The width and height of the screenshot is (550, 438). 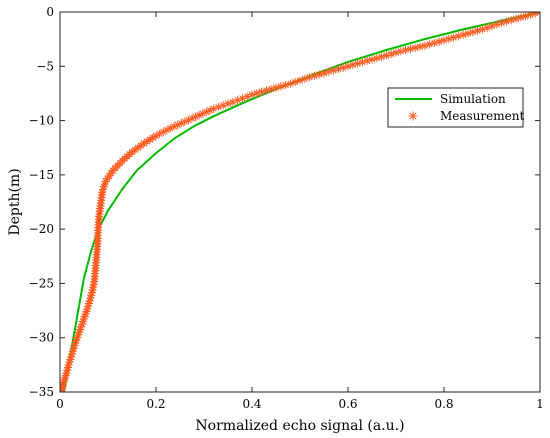 I want to click on x-tick-label: 0.2, so click(x=155, y=404).